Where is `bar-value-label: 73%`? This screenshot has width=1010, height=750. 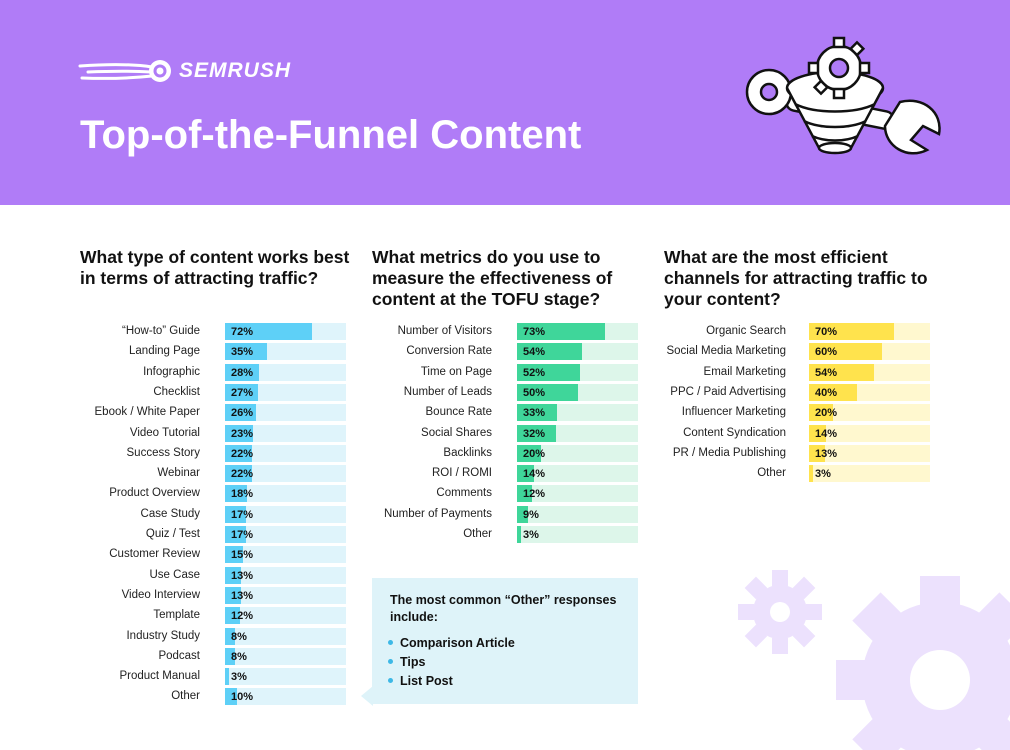
bar-value-label: 73% is located at coordinates (534, 332).